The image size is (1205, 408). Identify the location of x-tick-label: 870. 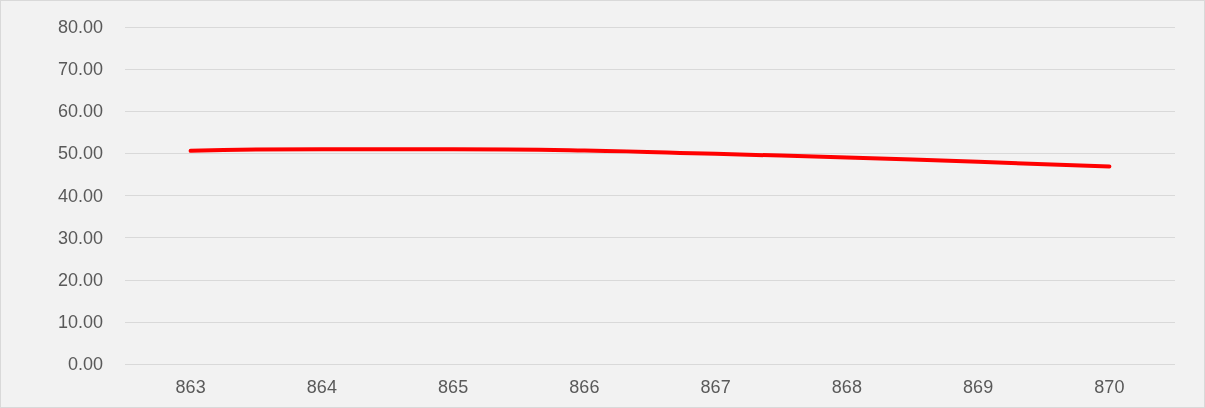
(1109, 387).